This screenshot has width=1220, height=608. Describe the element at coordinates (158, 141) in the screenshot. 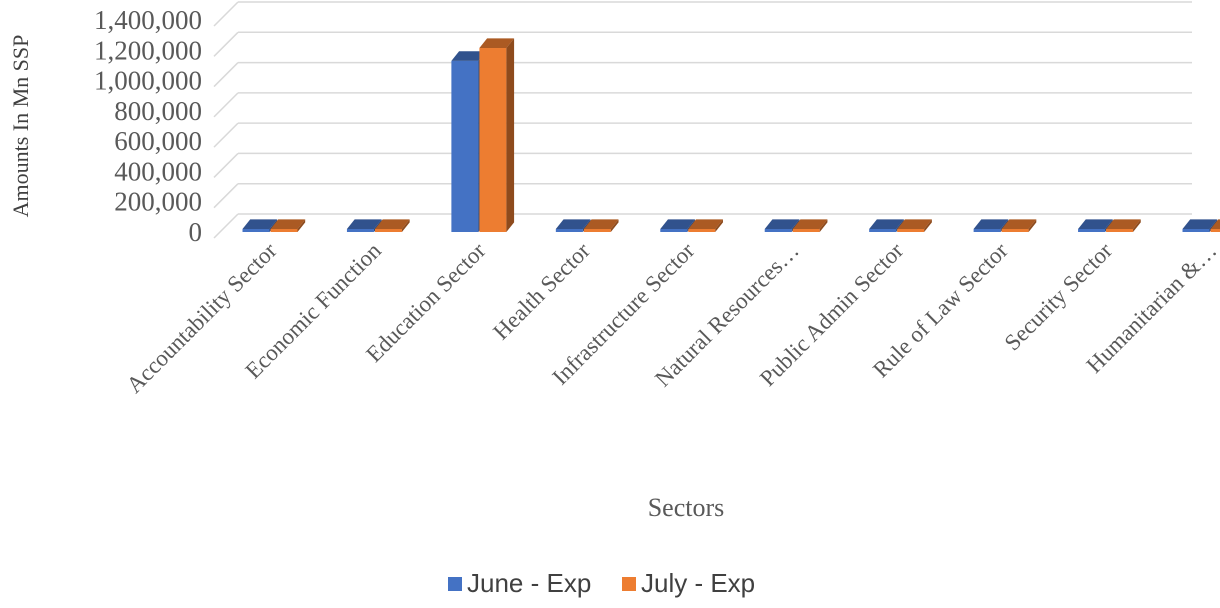

I see `y-tick-label: 600,000` at that location.